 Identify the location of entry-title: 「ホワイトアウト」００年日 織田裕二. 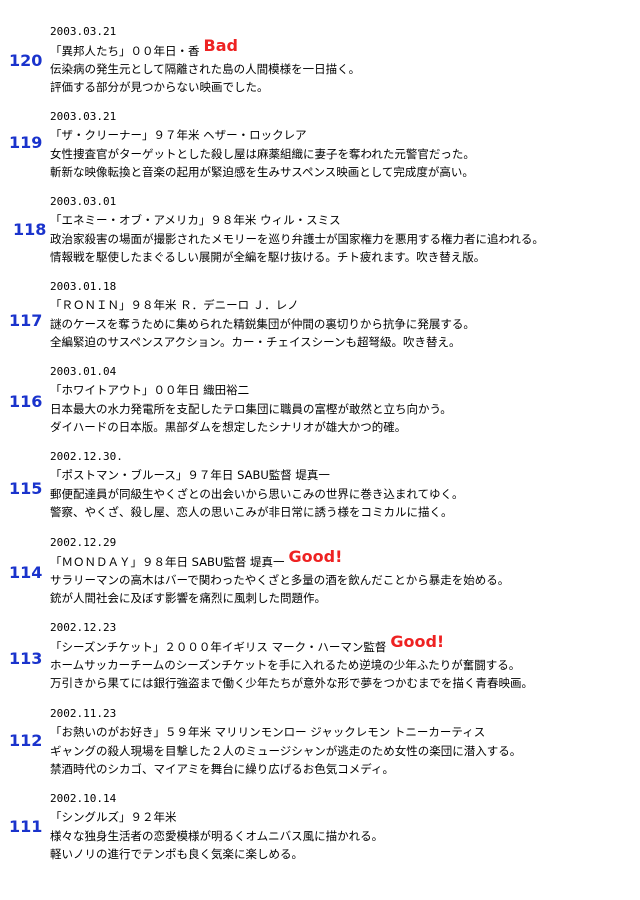
(150, 390).